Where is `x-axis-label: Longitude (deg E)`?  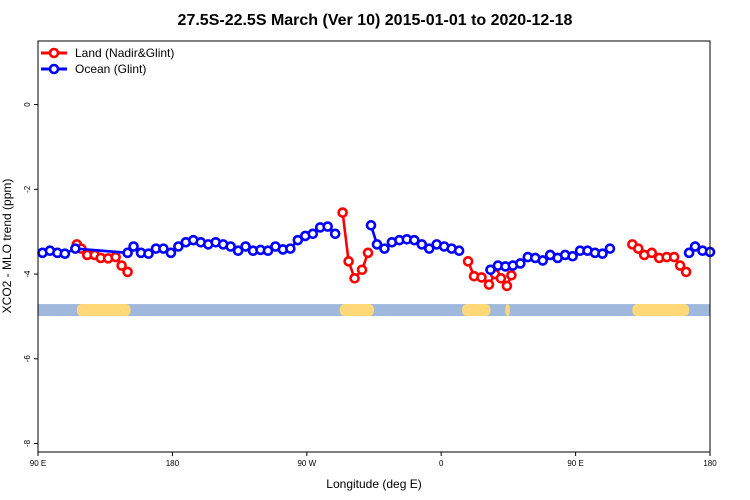 x-axis-label: Longitude (deg E) is located at coordinates (373, 484).